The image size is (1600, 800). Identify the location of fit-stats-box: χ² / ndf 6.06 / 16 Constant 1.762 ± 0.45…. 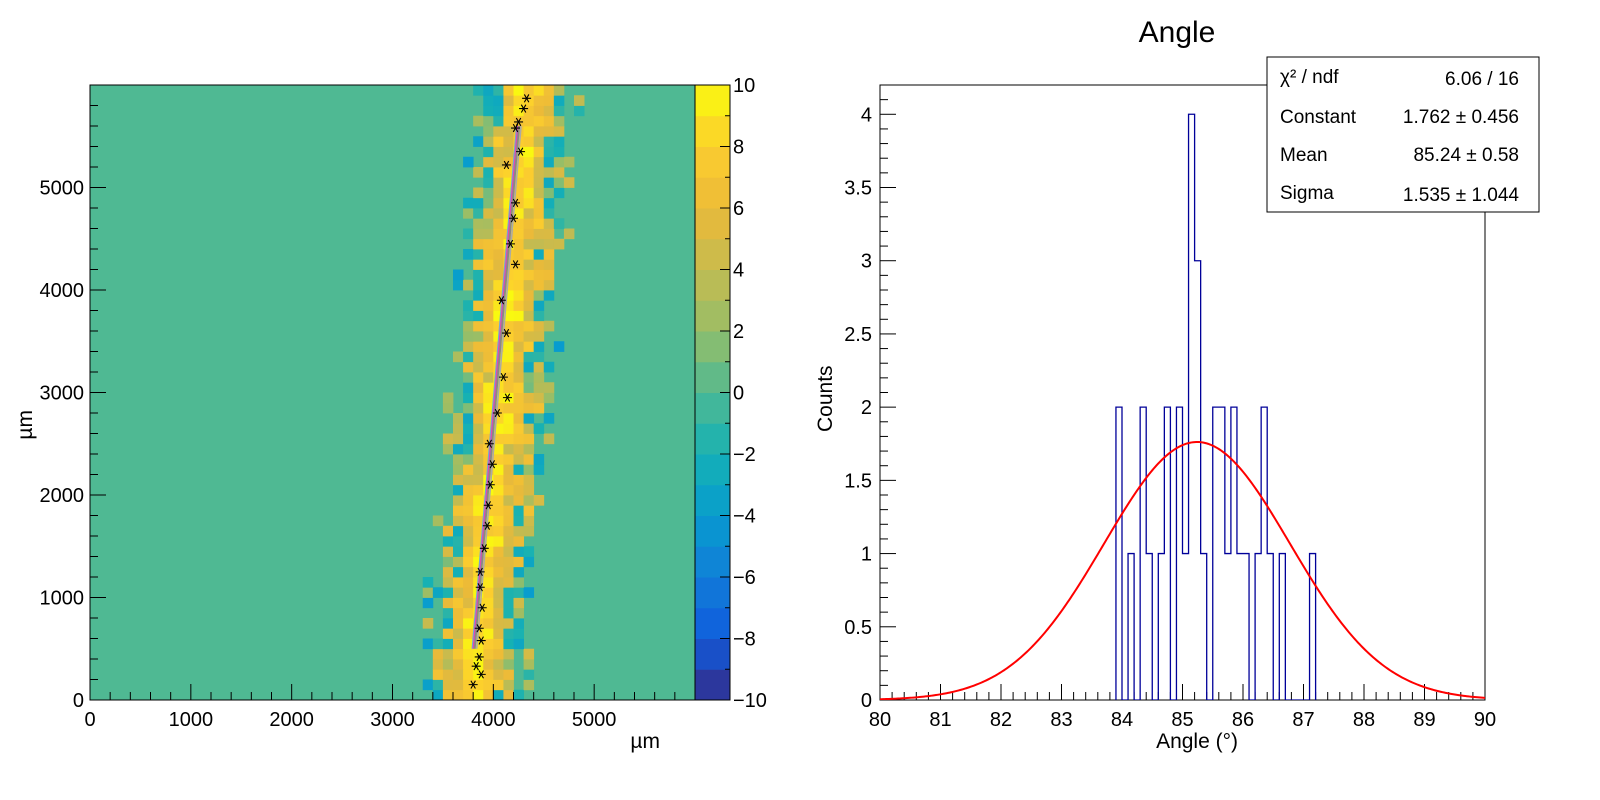
(1403, 134).